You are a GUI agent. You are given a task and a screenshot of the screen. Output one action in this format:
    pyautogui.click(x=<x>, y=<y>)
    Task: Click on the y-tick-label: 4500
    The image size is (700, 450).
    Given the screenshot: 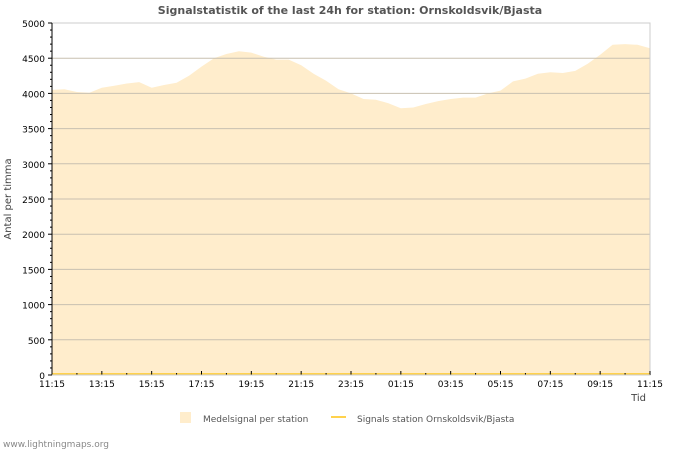 What is the action you would take?
    pyautogui.click(x=33, y=60)
    